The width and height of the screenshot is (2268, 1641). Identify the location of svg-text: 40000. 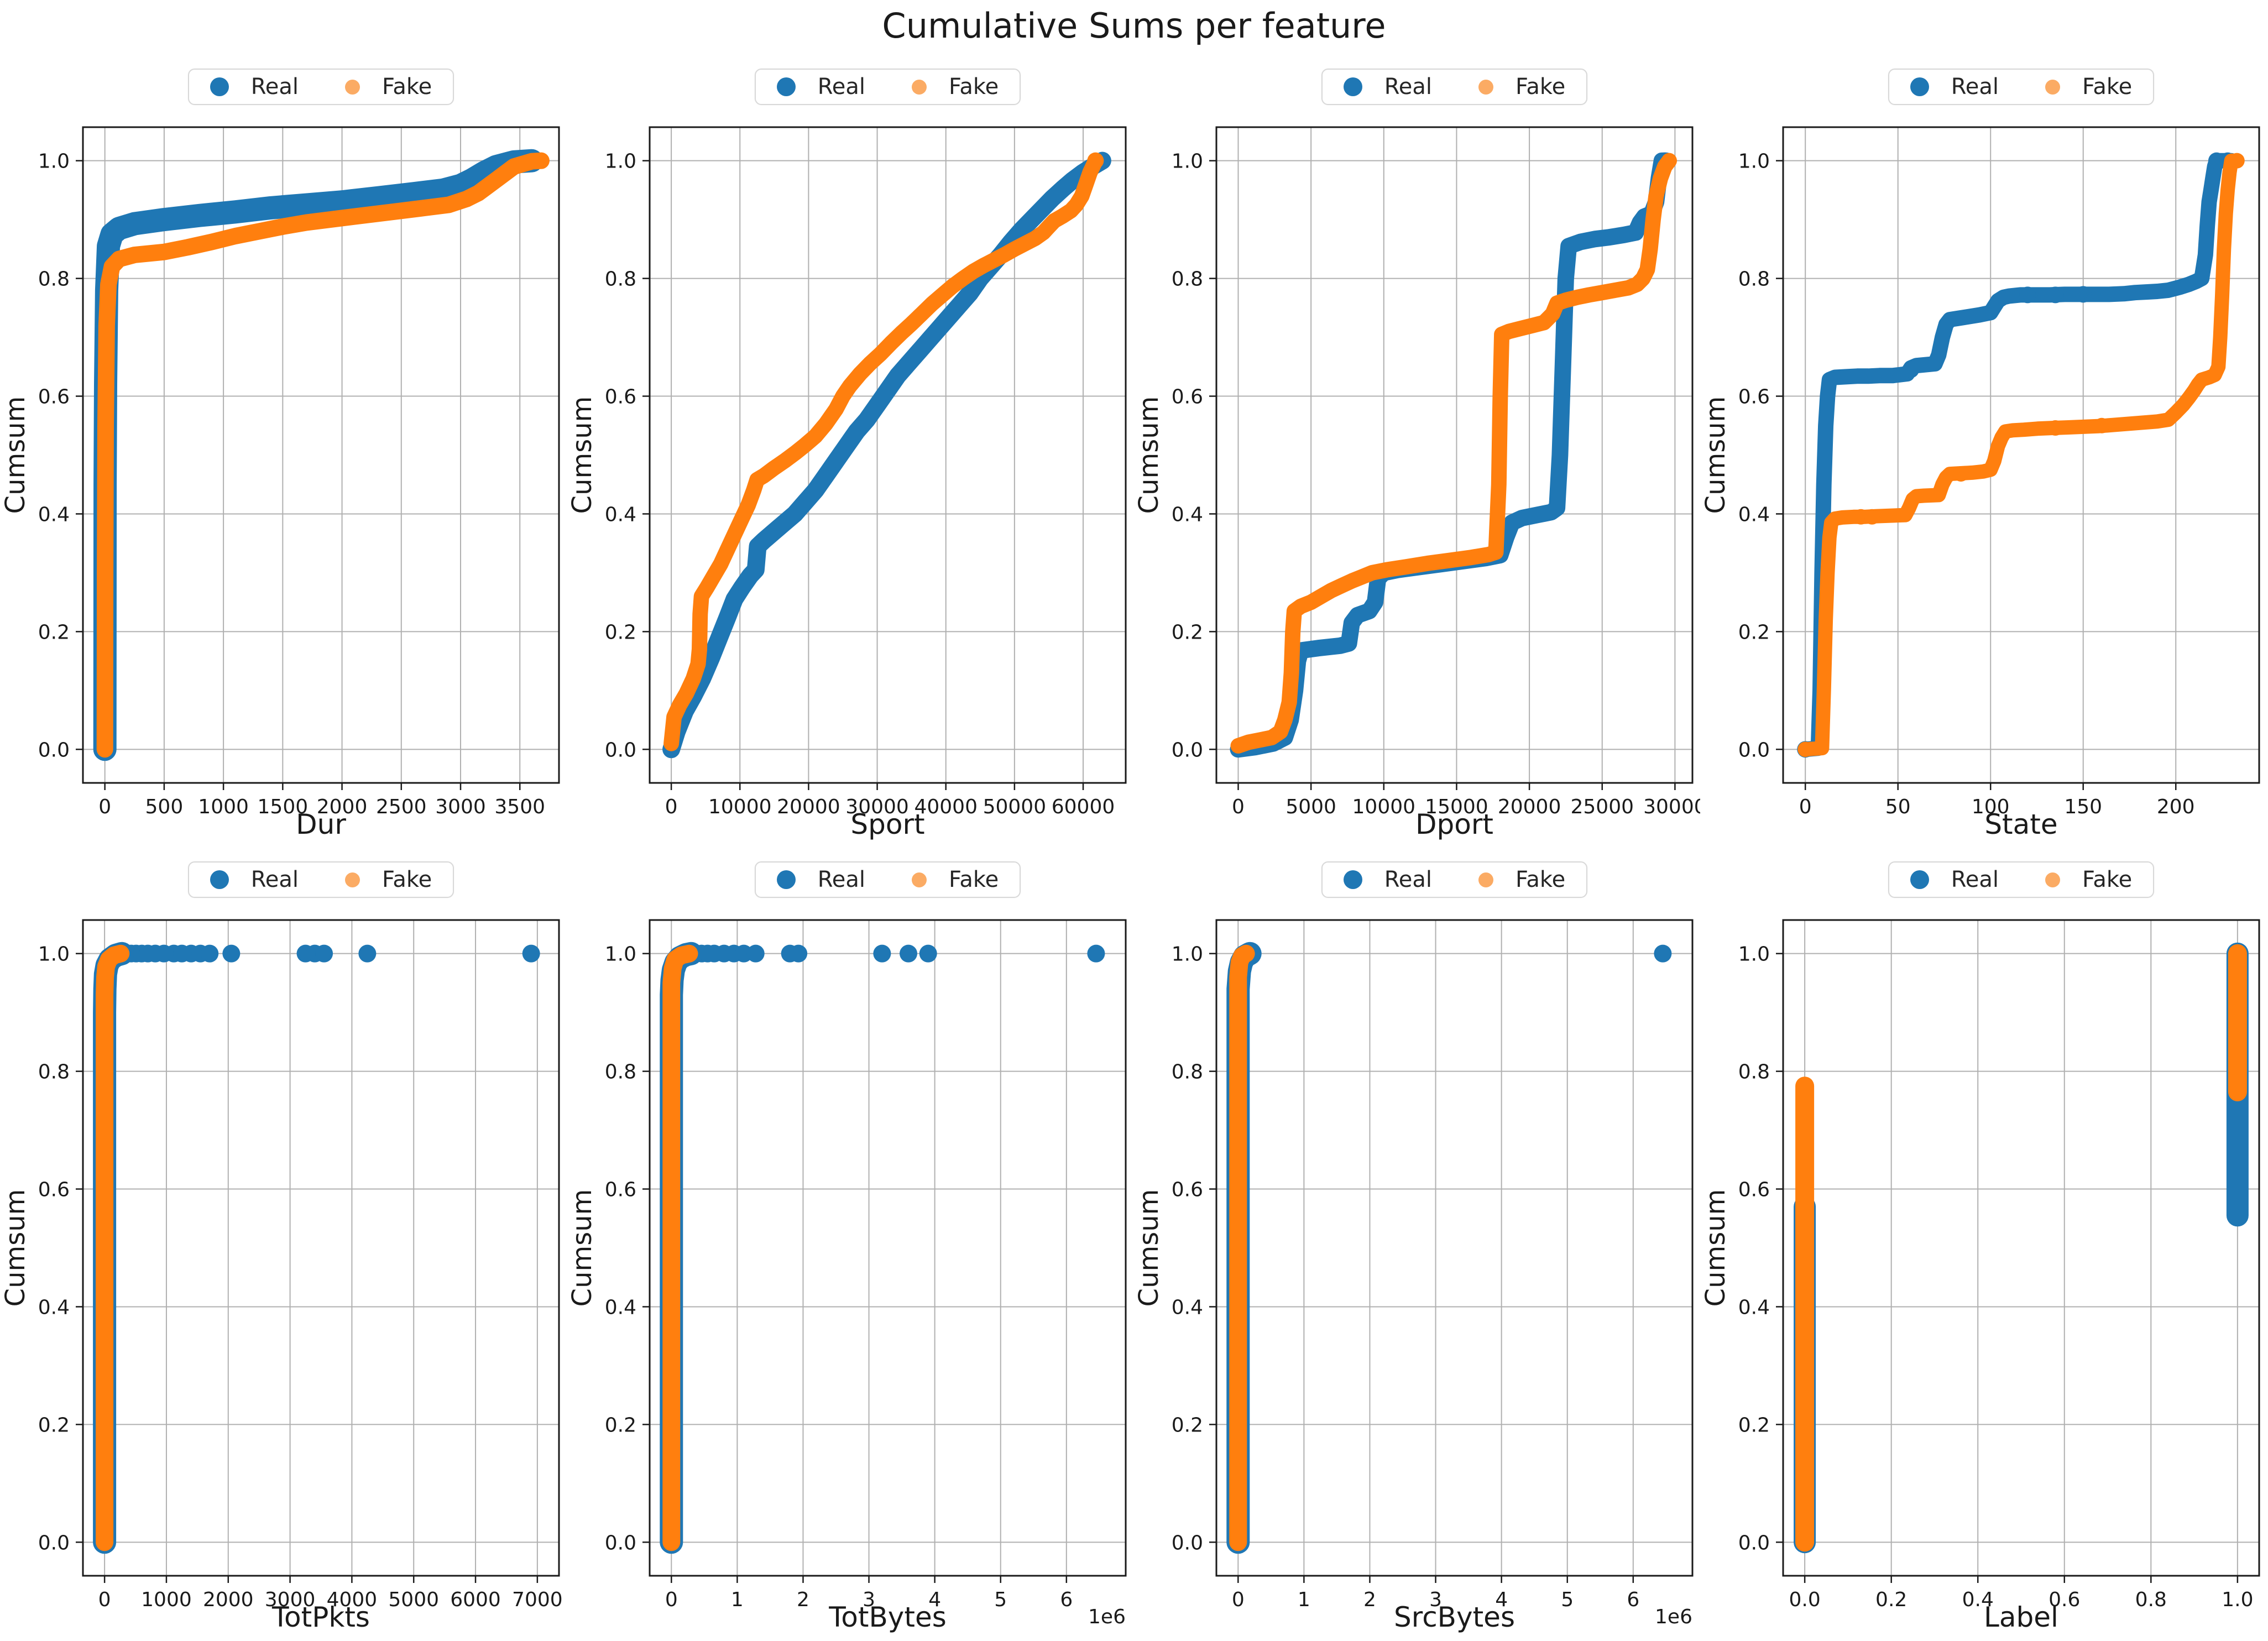
(946, 807).